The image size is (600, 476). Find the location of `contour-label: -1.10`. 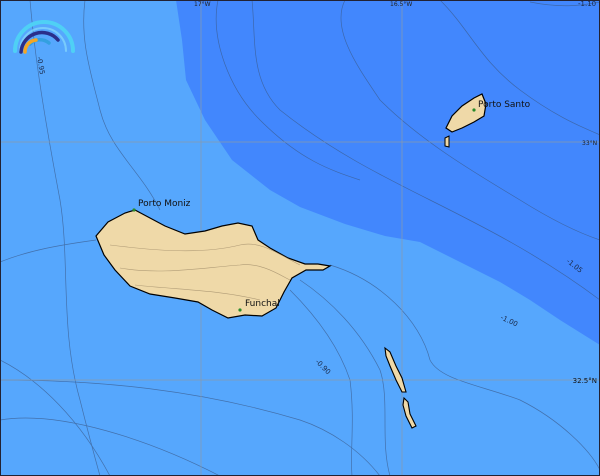

contour-label: -1.10 is located at coordinates (587, 4).